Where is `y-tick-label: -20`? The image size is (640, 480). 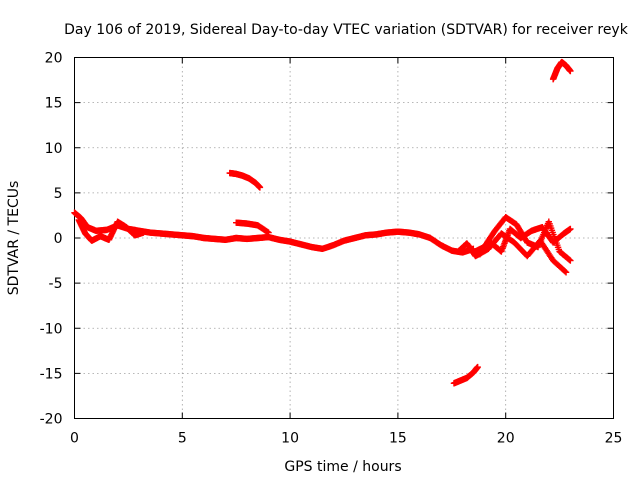 y-tick-label: -20 is located at coordinates (51, 420).